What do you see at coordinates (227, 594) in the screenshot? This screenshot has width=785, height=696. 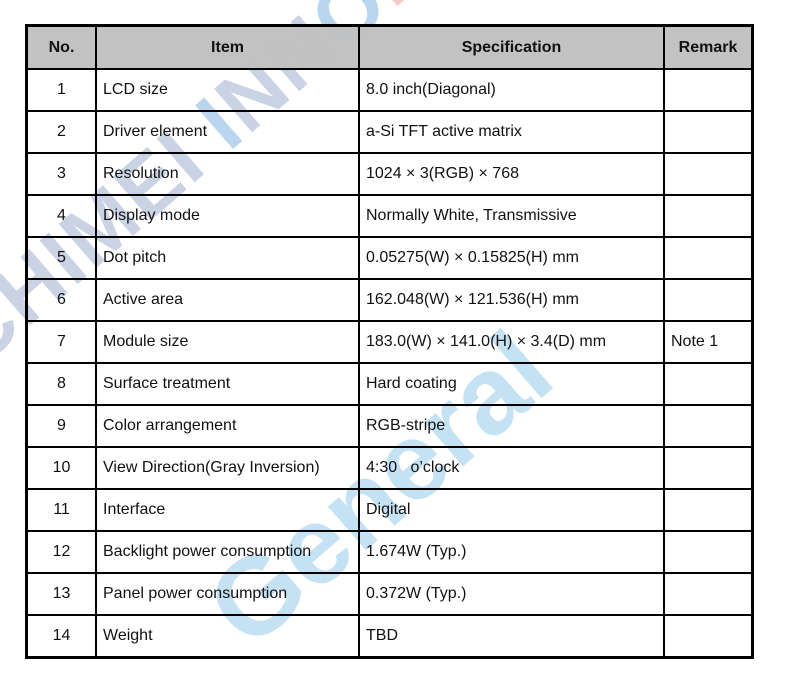 I see `cell-item: Panel power consumption` at bounding box center [227, 594].